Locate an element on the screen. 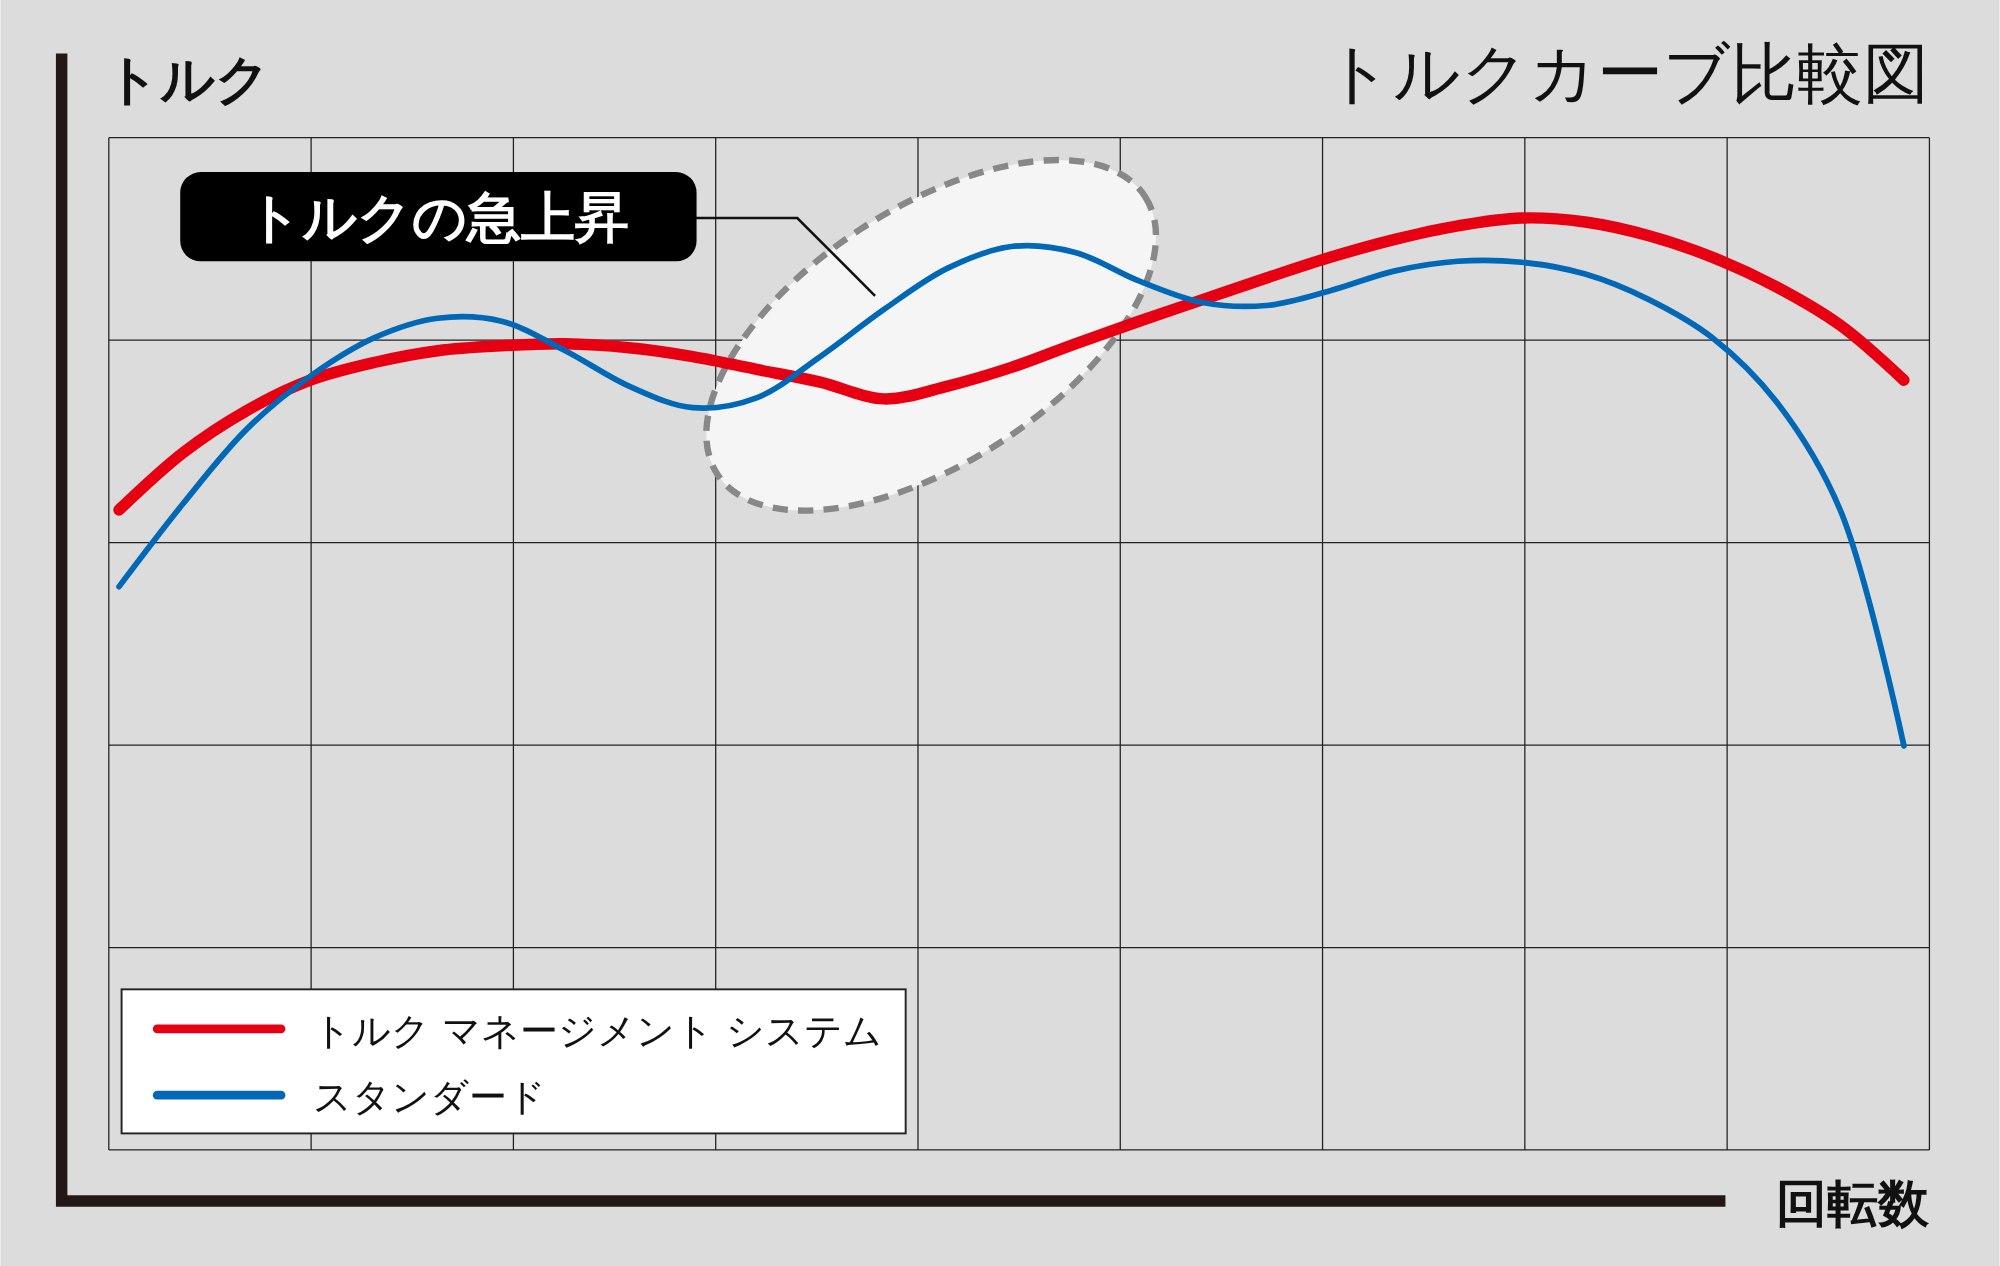 The width and height of the screenshot is (2000, 1266). annotation: トルクの急上昇 is located at coordinates (437, 217).